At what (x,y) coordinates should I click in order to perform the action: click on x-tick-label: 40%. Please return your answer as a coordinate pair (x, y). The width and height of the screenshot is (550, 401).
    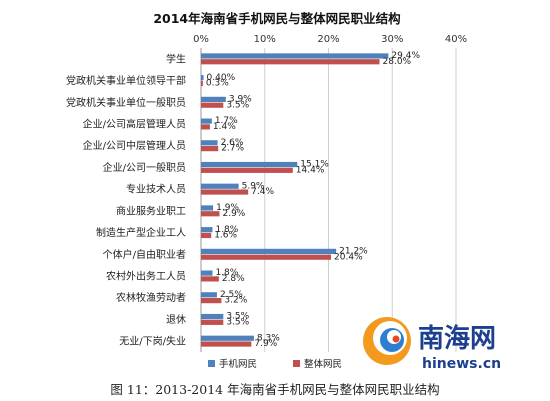
    Looking at the image, I should click on (456, 39).